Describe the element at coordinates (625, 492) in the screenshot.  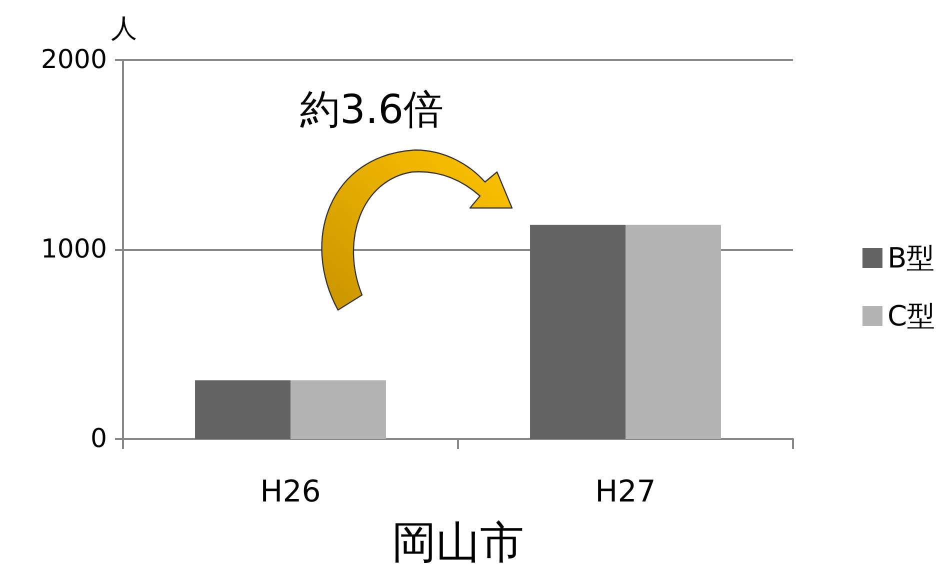
I see `x-tick-label: H27` at that location.